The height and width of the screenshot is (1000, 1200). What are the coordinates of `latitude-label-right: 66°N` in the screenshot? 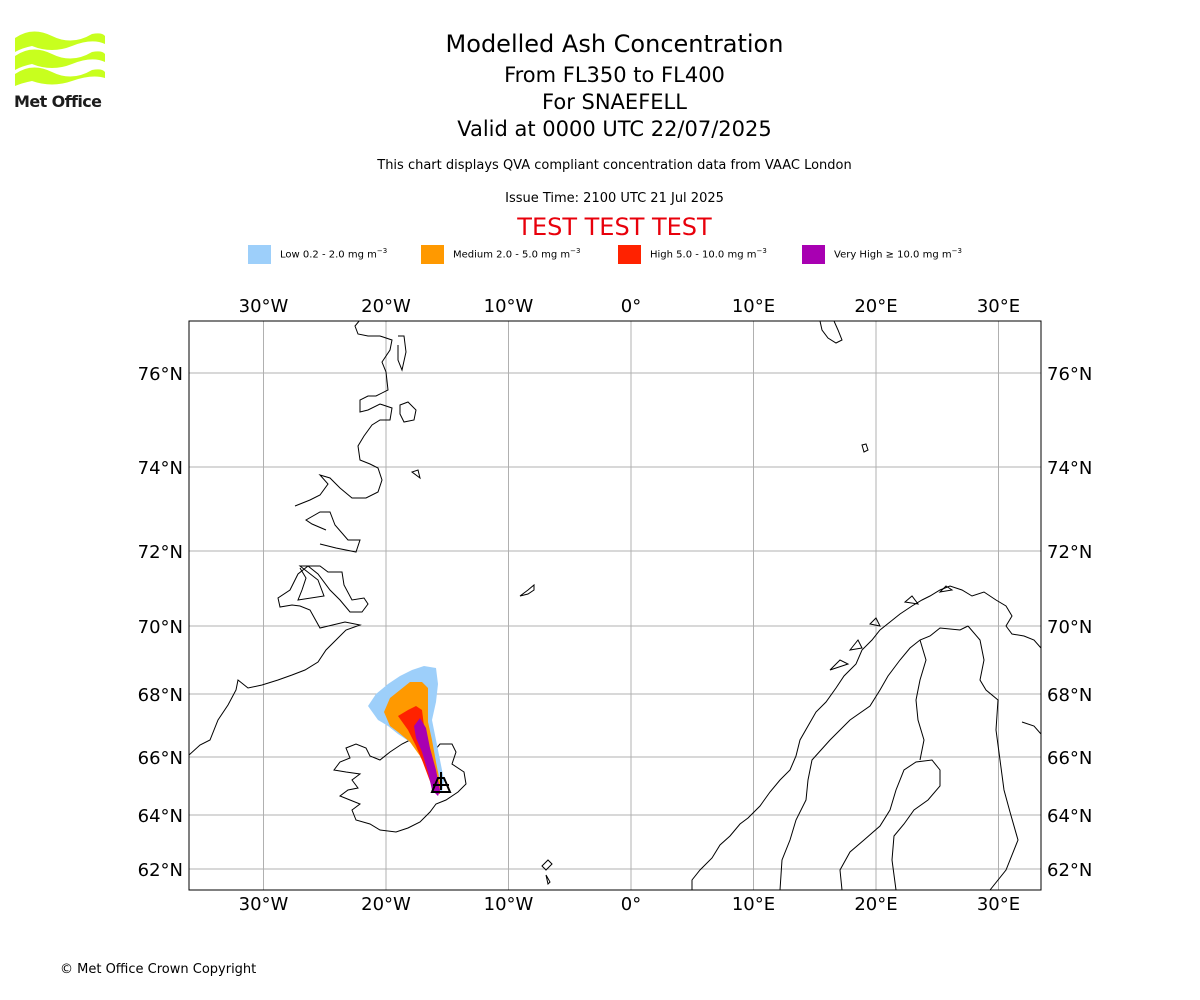 It's located at (1069, 758).